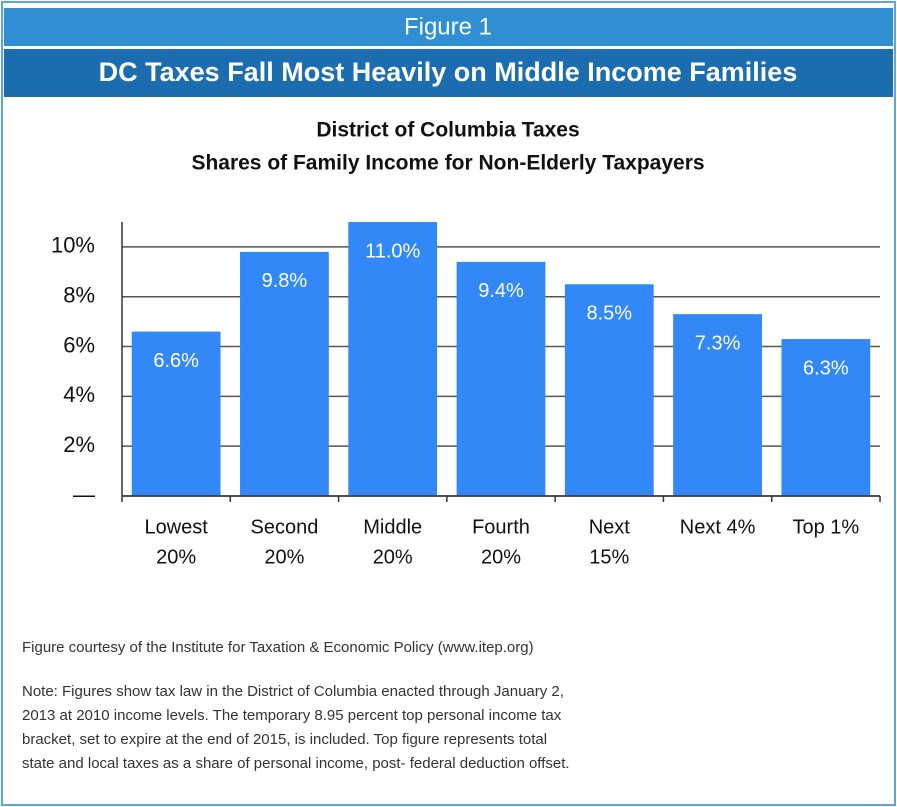 This screenshot has width=897, height=807. Describe the element at coordinates (610, 527) in the screenshot. I see `x-tick-label: Next` at that location.